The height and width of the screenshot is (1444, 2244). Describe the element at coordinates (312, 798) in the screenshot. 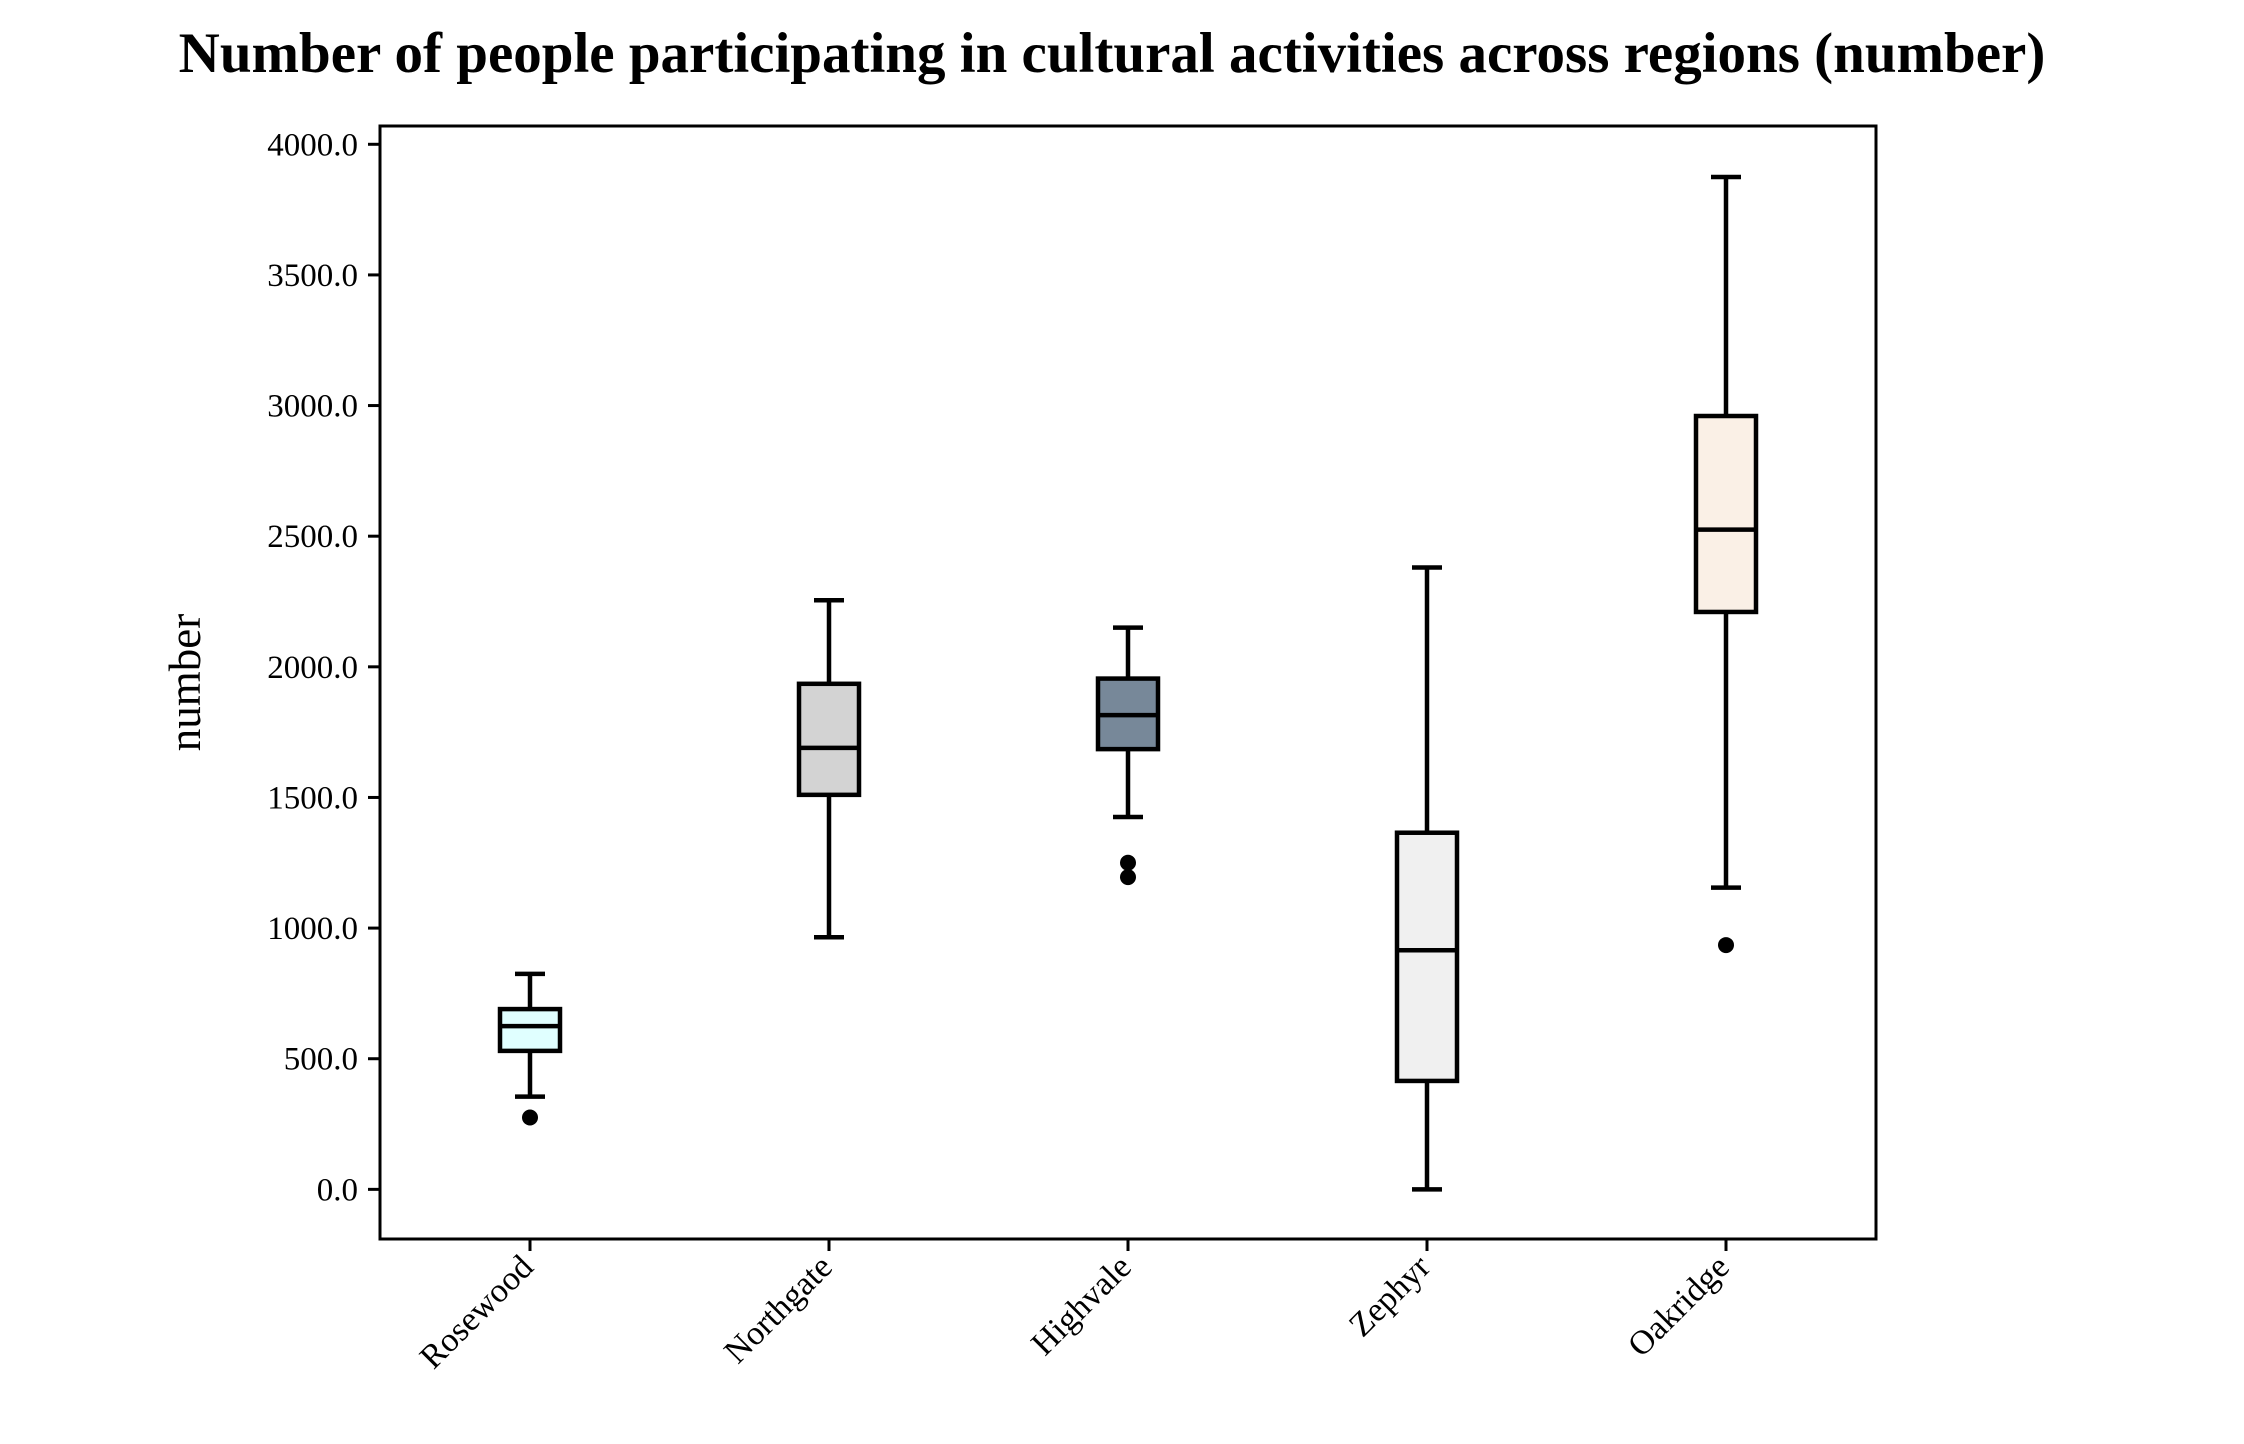

I see `y-tick-label: 1500.0` at that location.